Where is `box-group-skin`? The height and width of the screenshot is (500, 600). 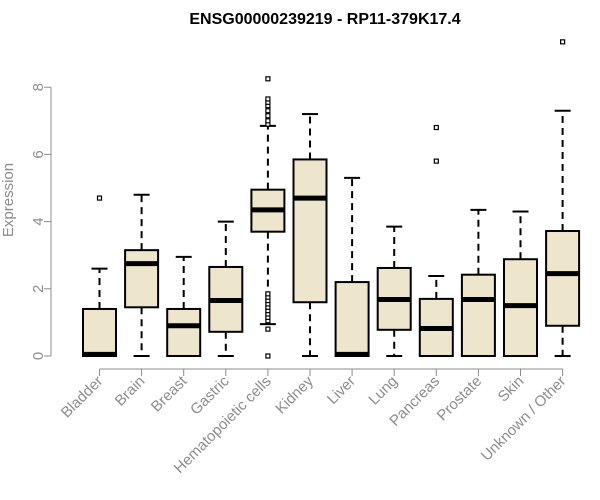
box-group-skin is located at coordinates (520, 283).